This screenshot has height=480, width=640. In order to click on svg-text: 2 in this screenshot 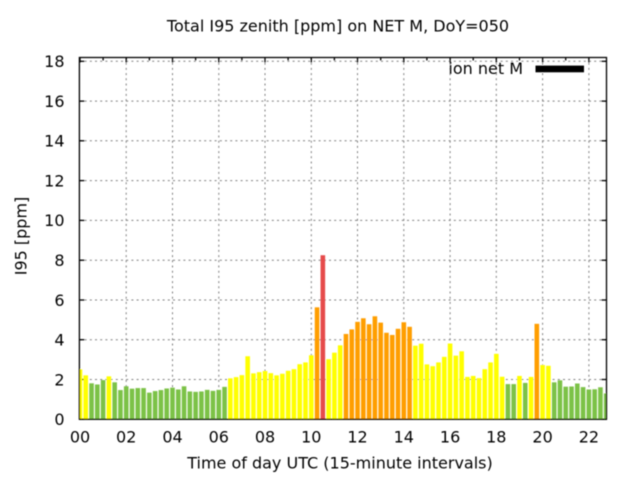, I will do `click(59, 379)`.